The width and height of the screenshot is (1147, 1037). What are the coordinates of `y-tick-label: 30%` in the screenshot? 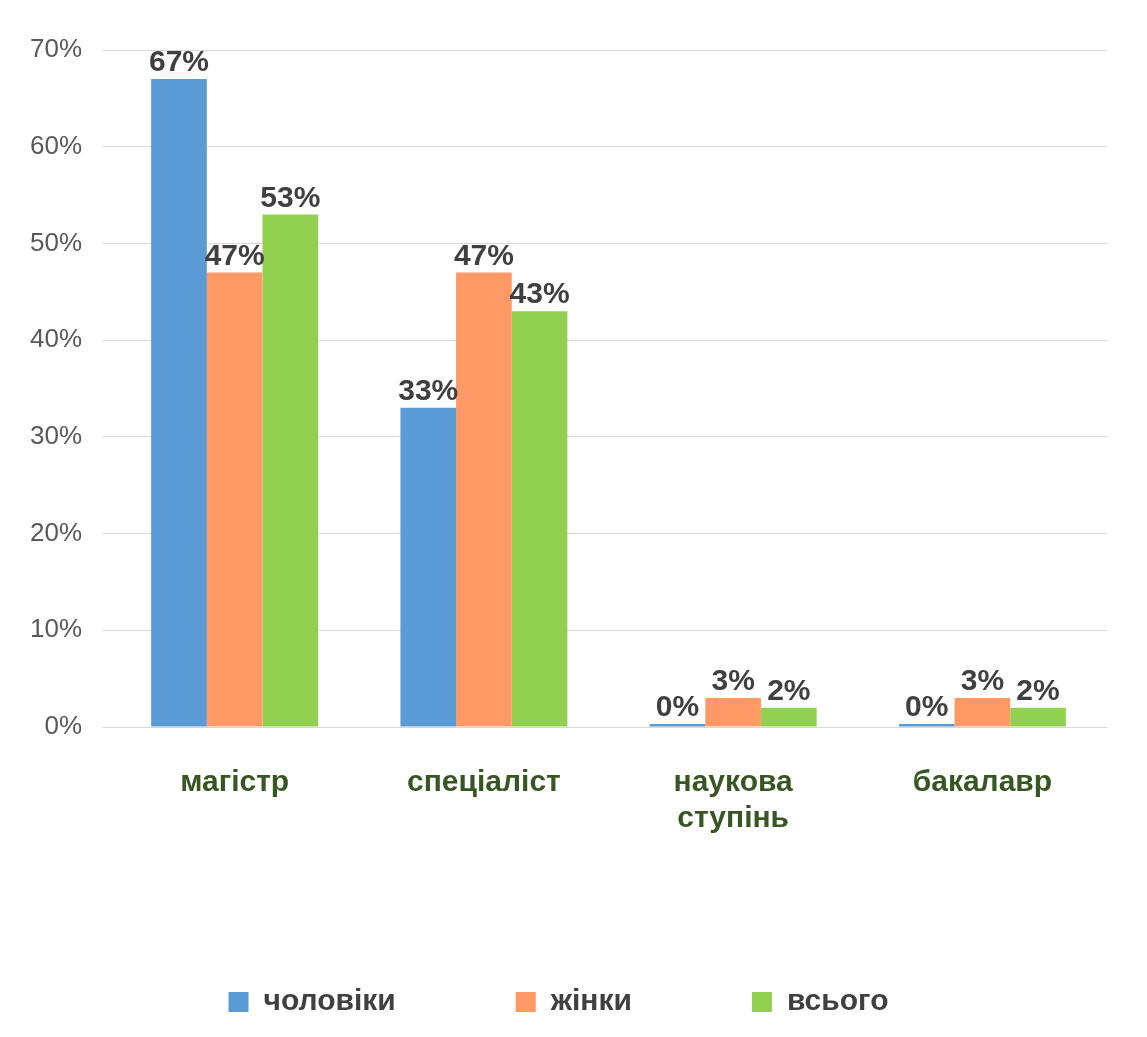 It's located at (56, 435).